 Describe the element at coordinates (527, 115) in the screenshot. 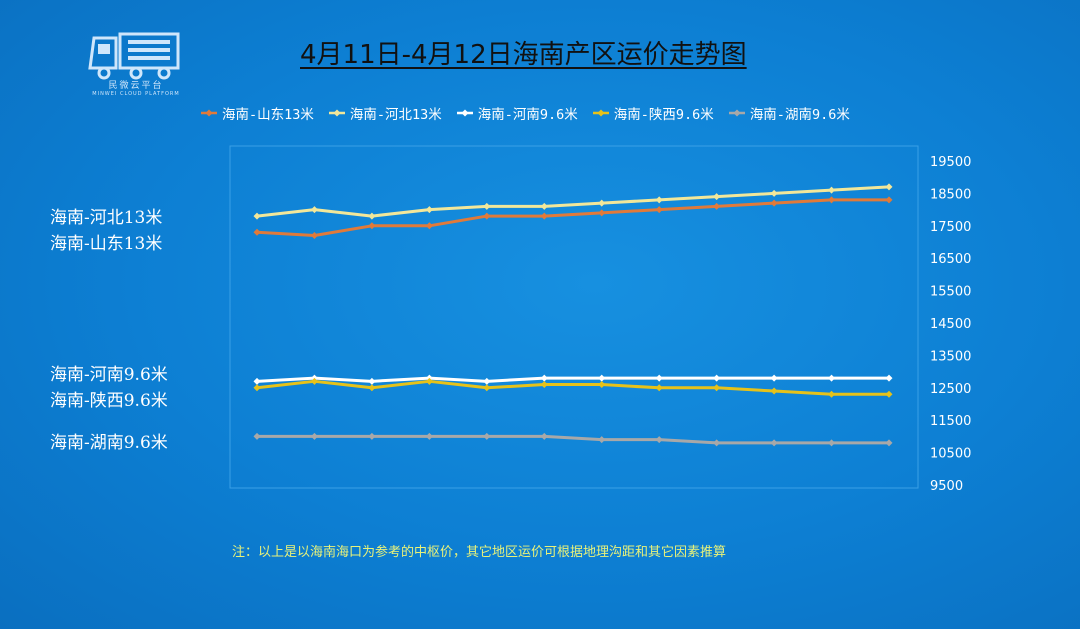

I see `legend-label: 海南-河南9.6米` at that location.